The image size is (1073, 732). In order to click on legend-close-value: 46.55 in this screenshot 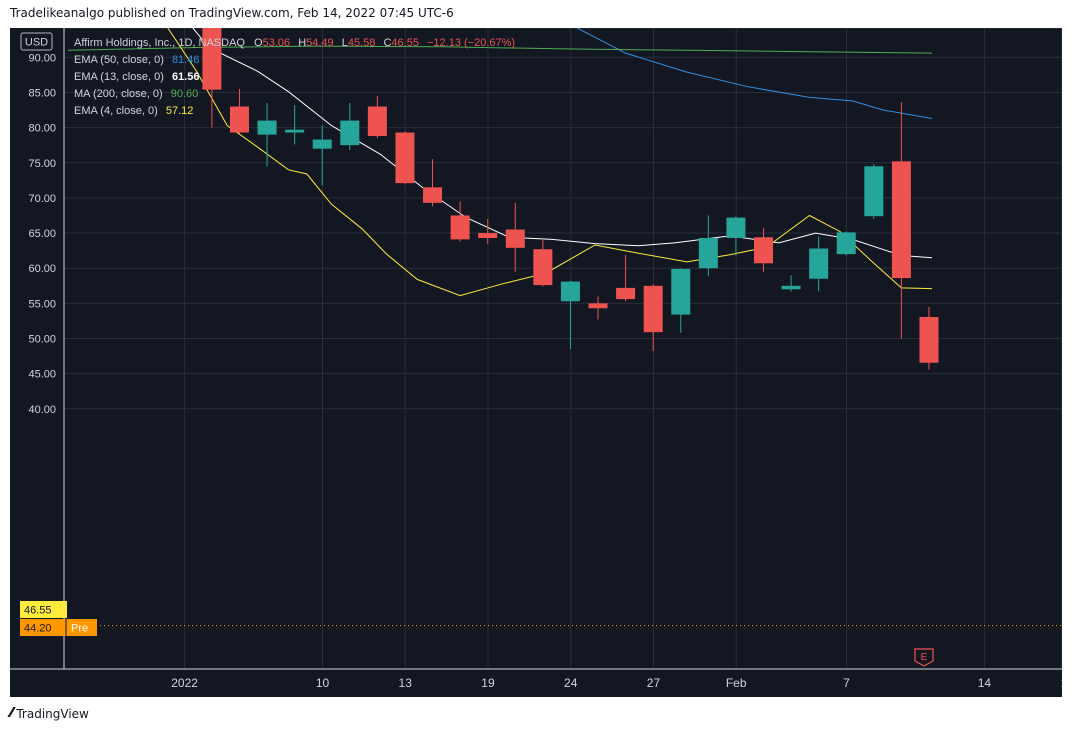, I will do `click(405, 43)`.